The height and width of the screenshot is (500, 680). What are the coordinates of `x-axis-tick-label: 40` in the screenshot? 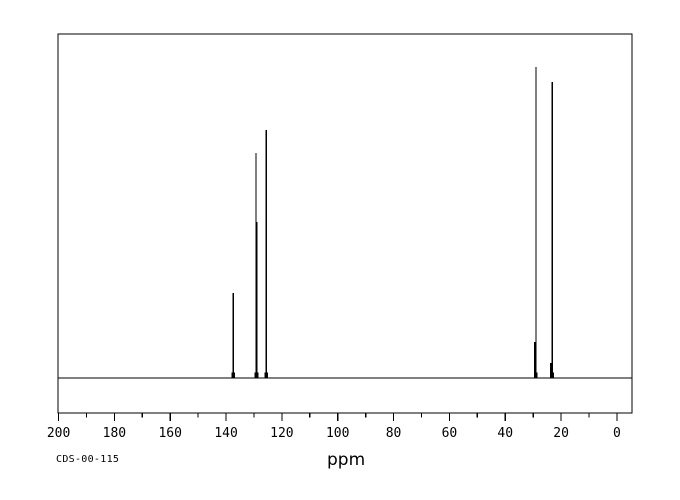 It's located at (505, 433).